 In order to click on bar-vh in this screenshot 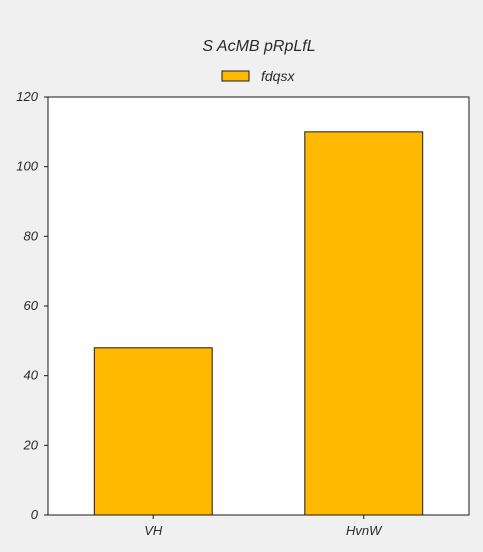, I will do `click(153, 431)`.